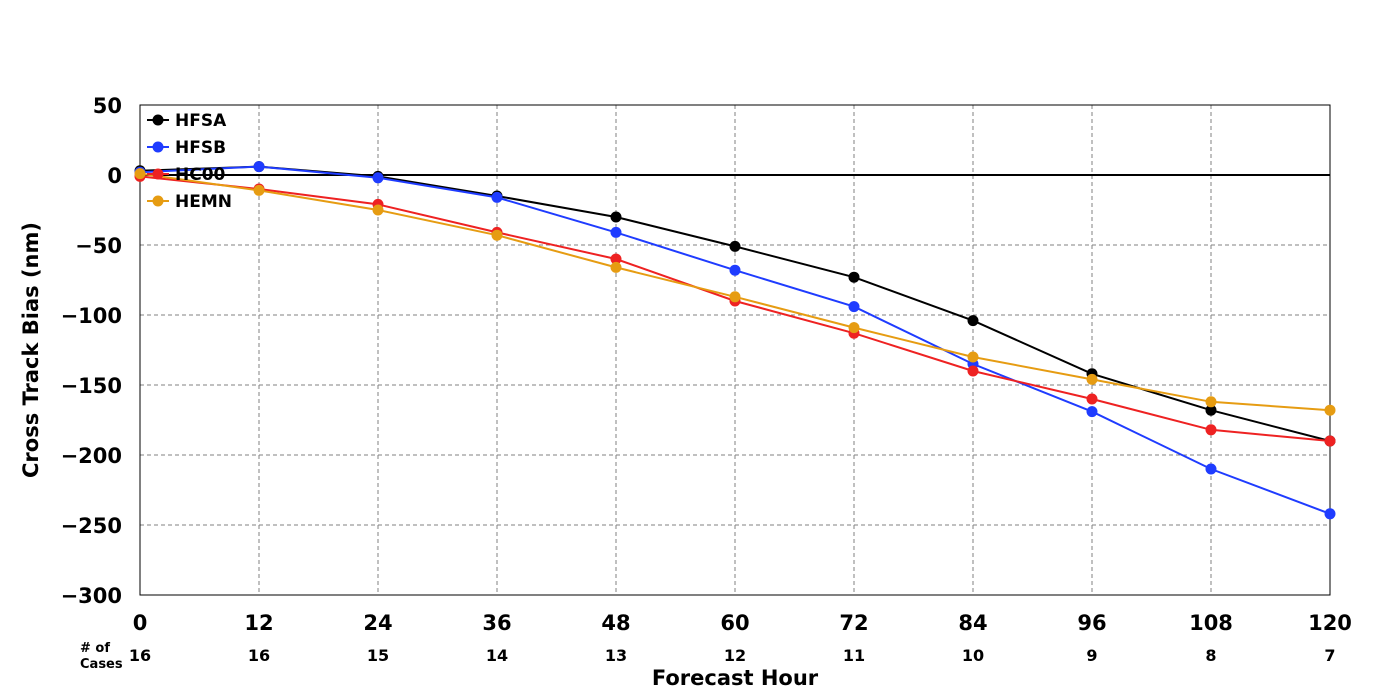 The height and width of the screenshot is (700, 1400). What do you see at coordinates (200, 175) in the screenshot?
I see `legend-label: HC00` at bounding box center [200, 175].